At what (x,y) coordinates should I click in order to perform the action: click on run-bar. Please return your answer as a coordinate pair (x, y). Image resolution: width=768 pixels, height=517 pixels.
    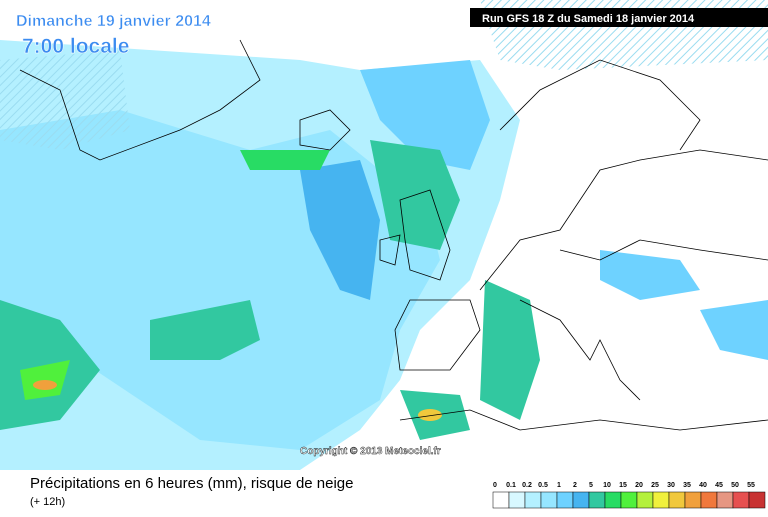
    Looking at the image, I should click on (619, 17).